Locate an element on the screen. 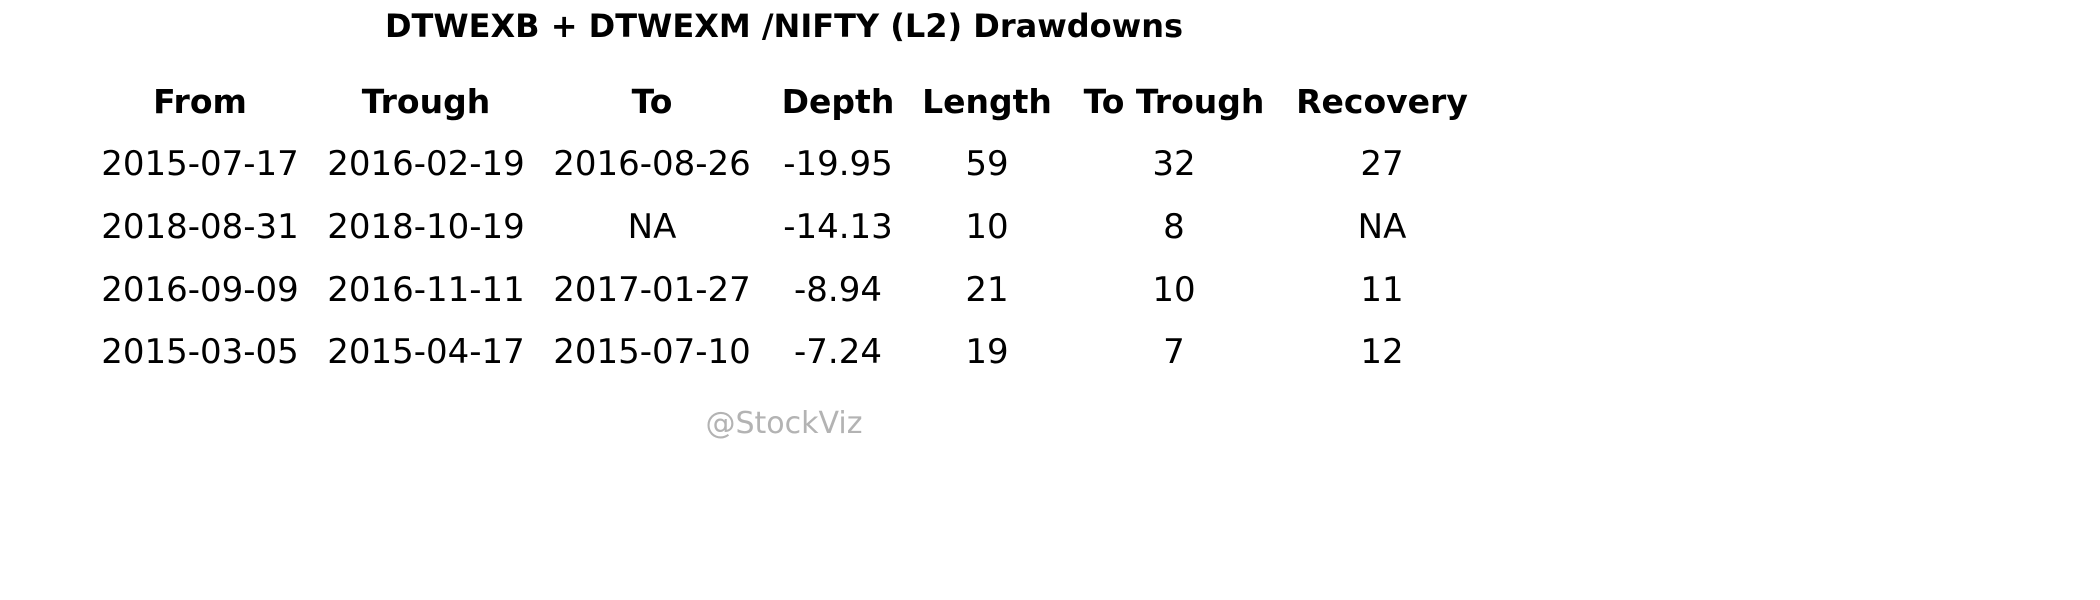  table-cell-length: 21 is located at coordinates (987, 290).